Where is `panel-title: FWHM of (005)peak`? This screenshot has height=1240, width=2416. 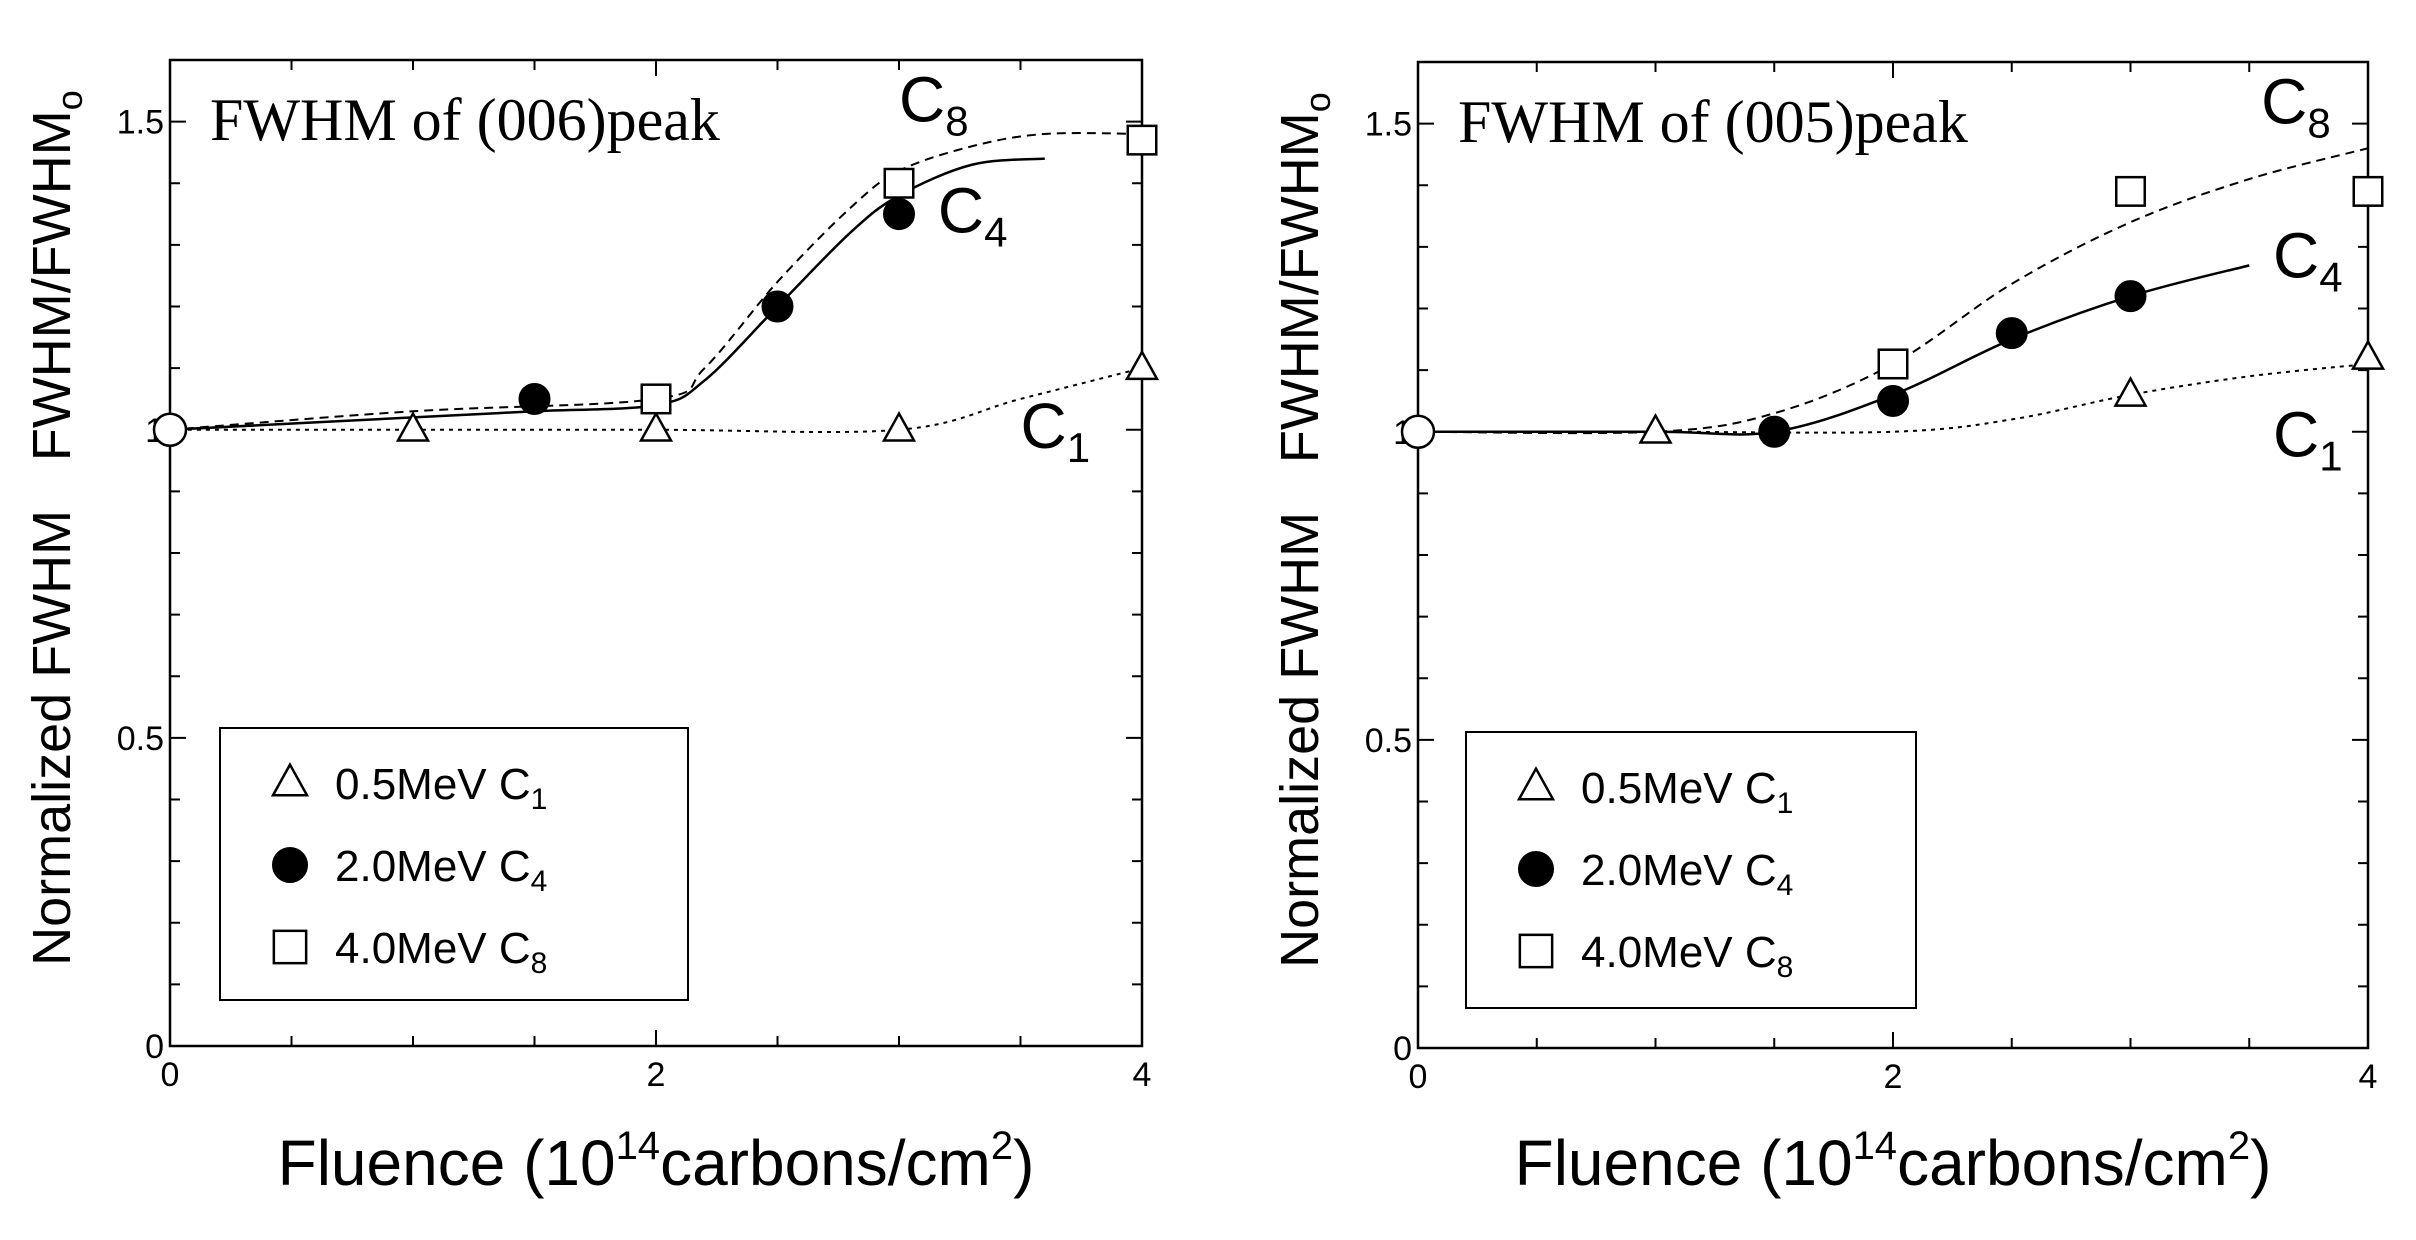 panel-title: FWHM of (005)peak is located at coordinates (1713, 122).